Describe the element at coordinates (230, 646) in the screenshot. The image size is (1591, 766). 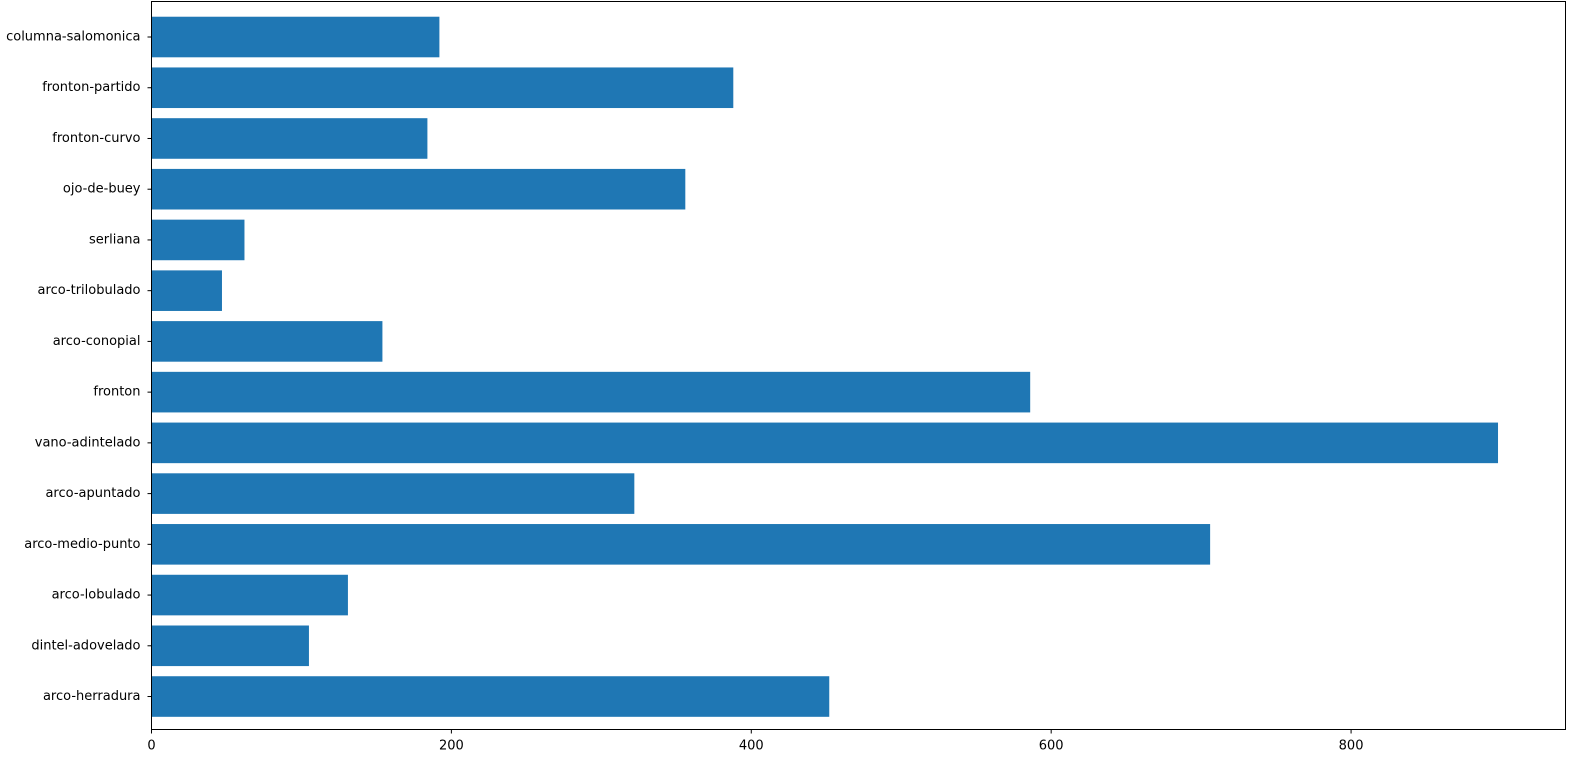
I see `bar-dintel-adovelado` at that location.